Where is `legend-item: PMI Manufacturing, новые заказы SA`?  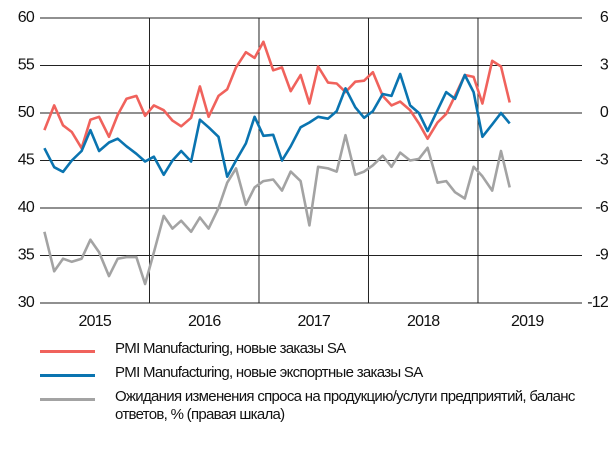 legend-item: PMI Manufacturing, новые заказы SA is located at coordinates (306, 349).